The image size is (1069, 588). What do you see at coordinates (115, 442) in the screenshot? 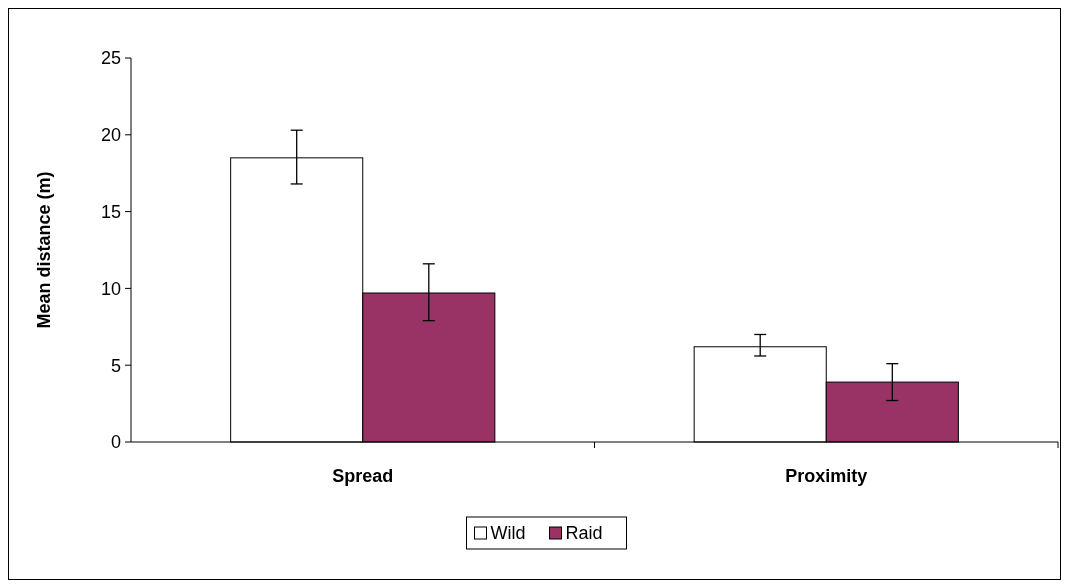
I see `y-tick-label: 0` at bounding box center [115, 442].